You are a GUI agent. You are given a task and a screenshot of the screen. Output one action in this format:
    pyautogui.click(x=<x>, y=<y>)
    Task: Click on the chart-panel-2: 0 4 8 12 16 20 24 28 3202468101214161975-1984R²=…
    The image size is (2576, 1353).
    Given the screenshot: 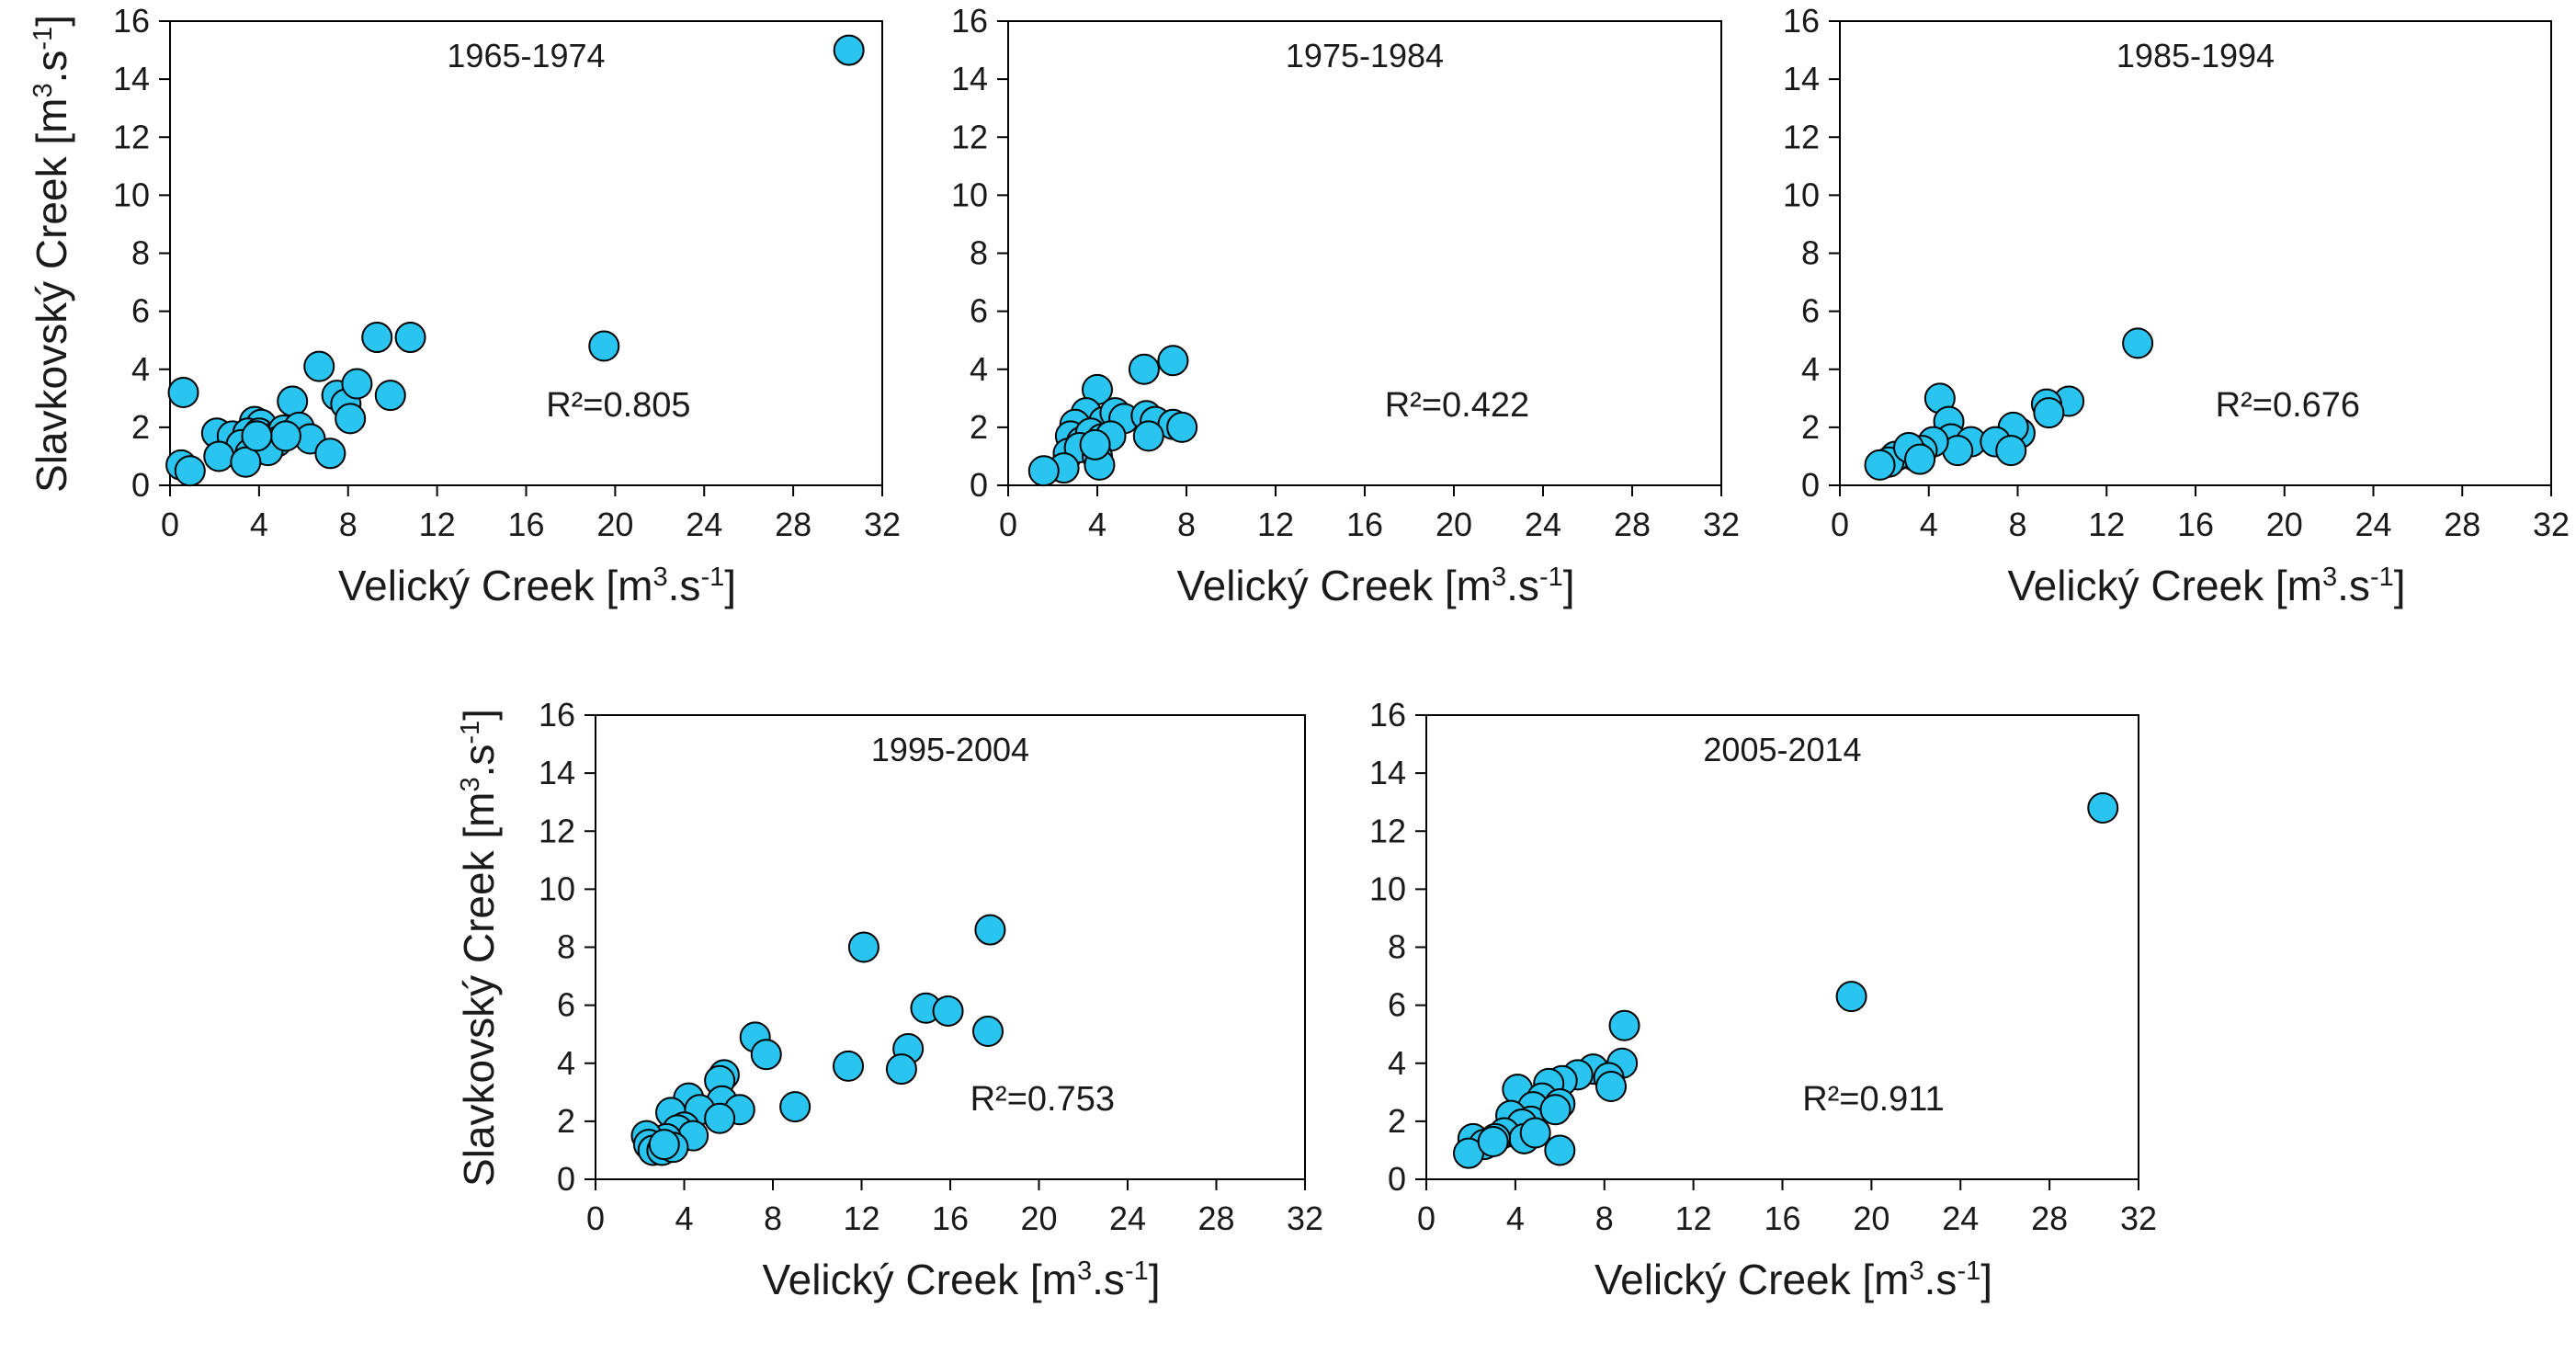 What is the action you would take?
    pyautogui.click(x=1345, y=305)
    